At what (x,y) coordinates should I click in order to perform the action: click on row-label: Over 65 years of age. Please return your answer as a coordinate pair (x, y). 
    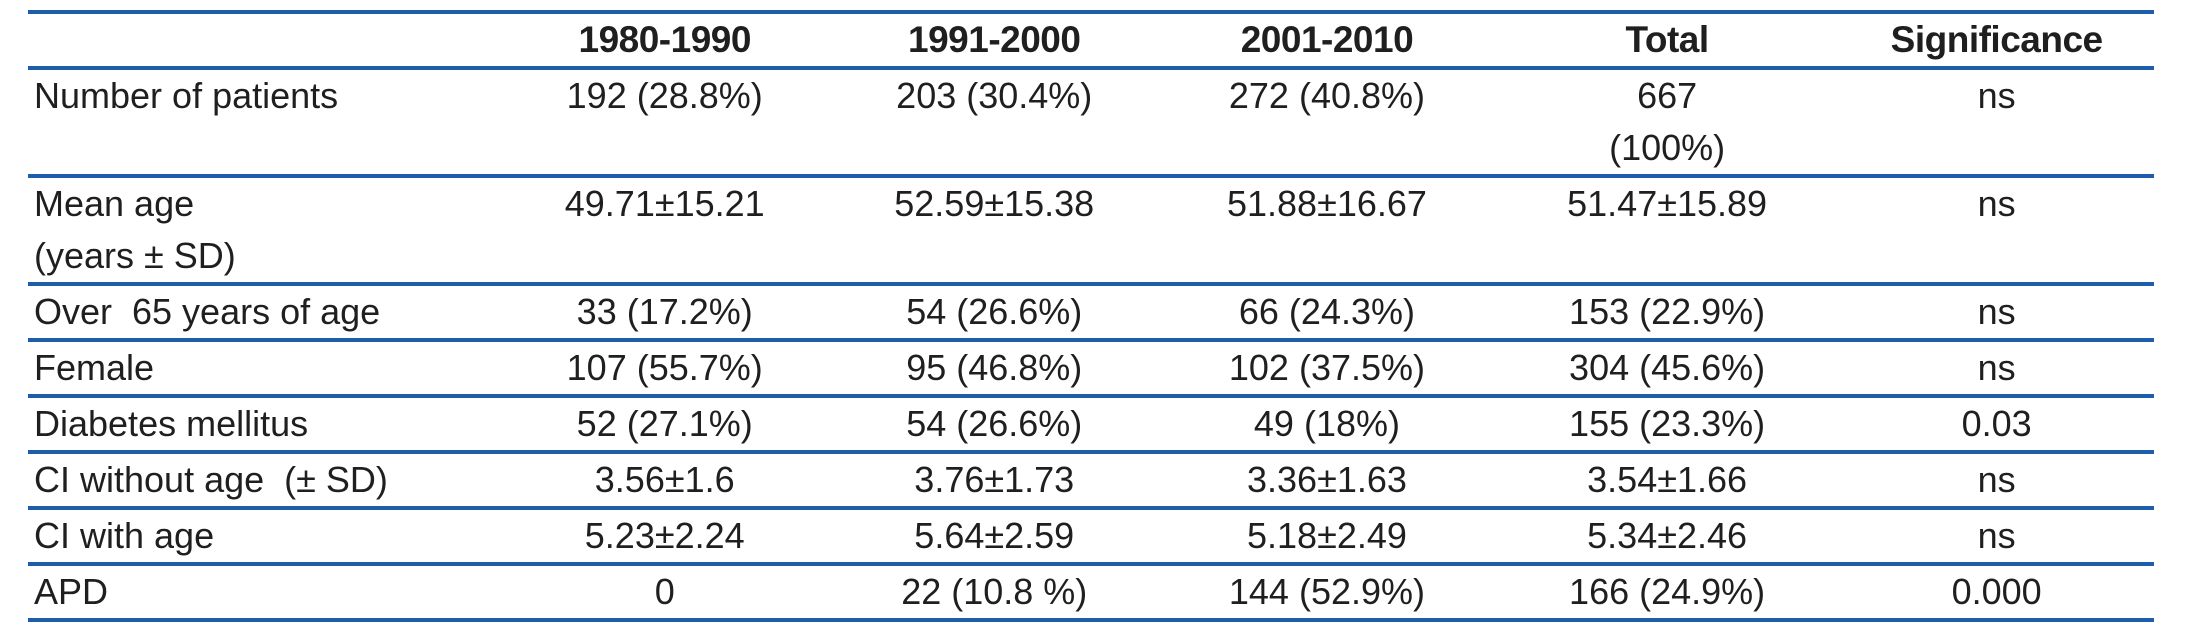
    Looking at the image, I should click on (207, 311).